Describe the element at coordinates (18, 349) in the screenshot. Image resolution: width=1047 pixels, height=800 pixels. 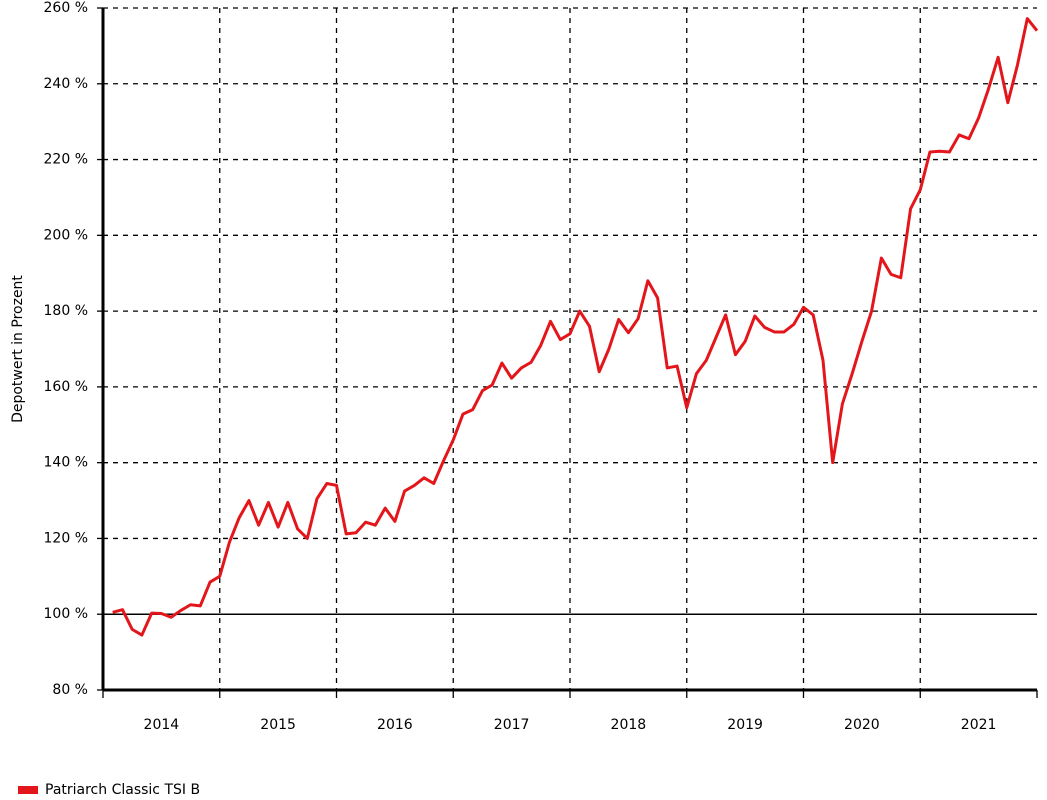
I see `y-axis-label: Depotwert in Prozent` at that location.